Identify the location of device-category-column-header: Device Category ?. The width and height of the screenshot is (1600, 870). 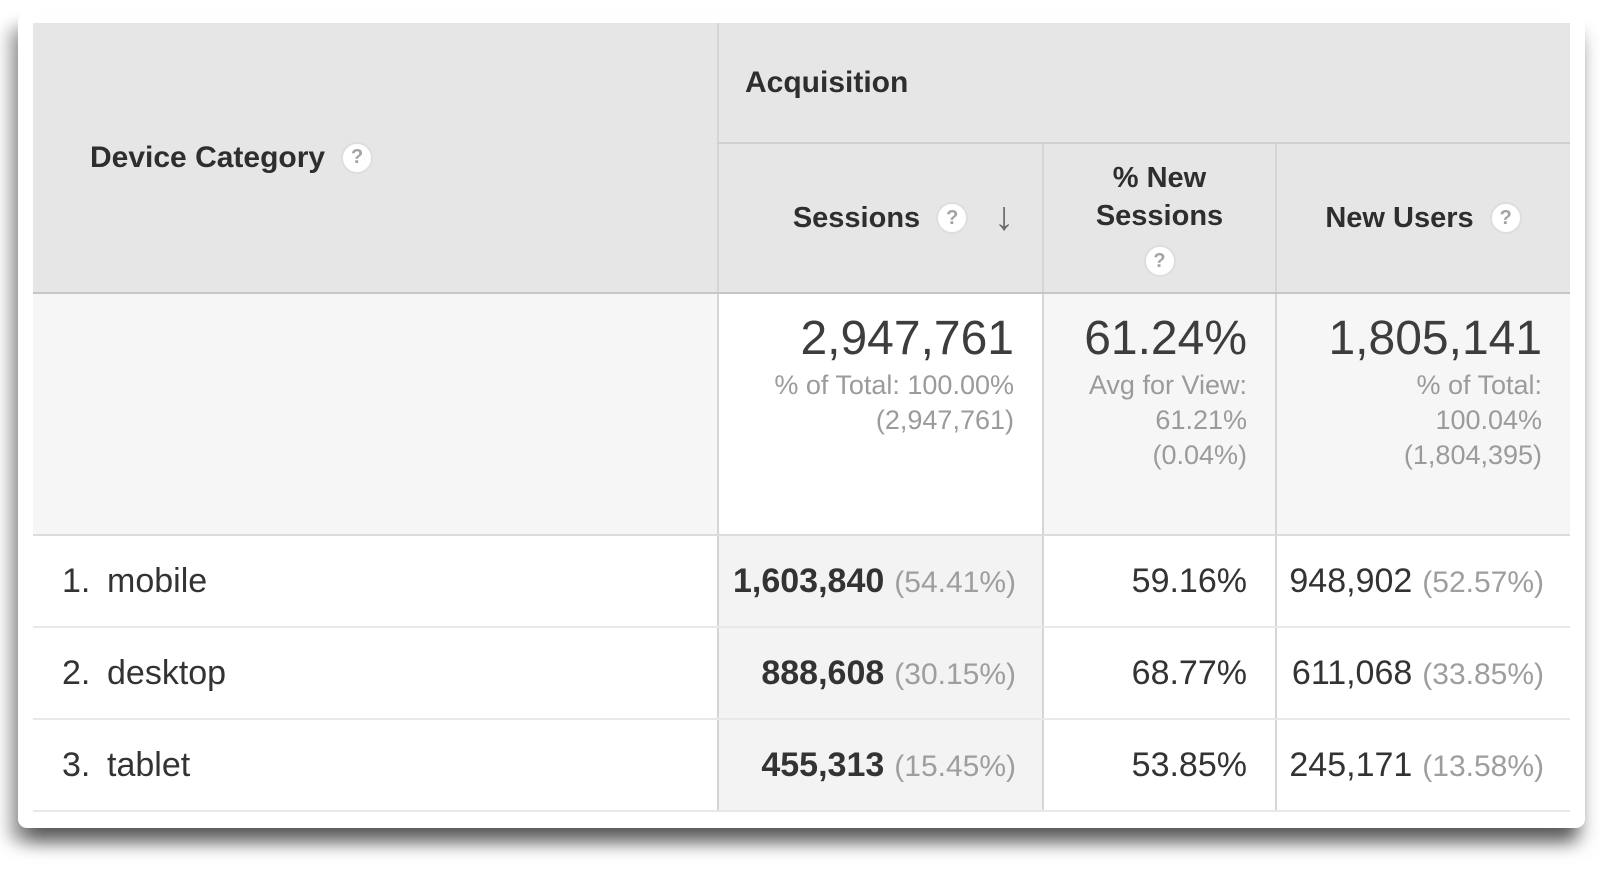
(375, 158).